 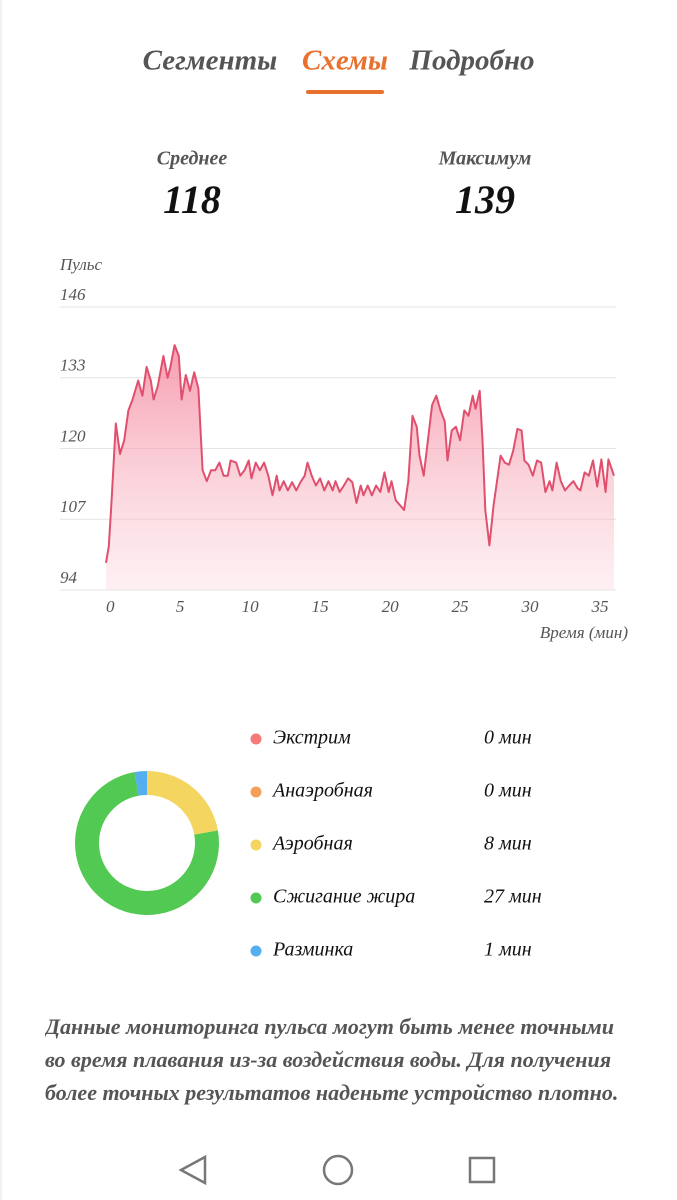 What do you see at coordinates (584, 632) in the screenshot?
I see `x-axis-title: Время (мин)` at bounding box center [584, 632].